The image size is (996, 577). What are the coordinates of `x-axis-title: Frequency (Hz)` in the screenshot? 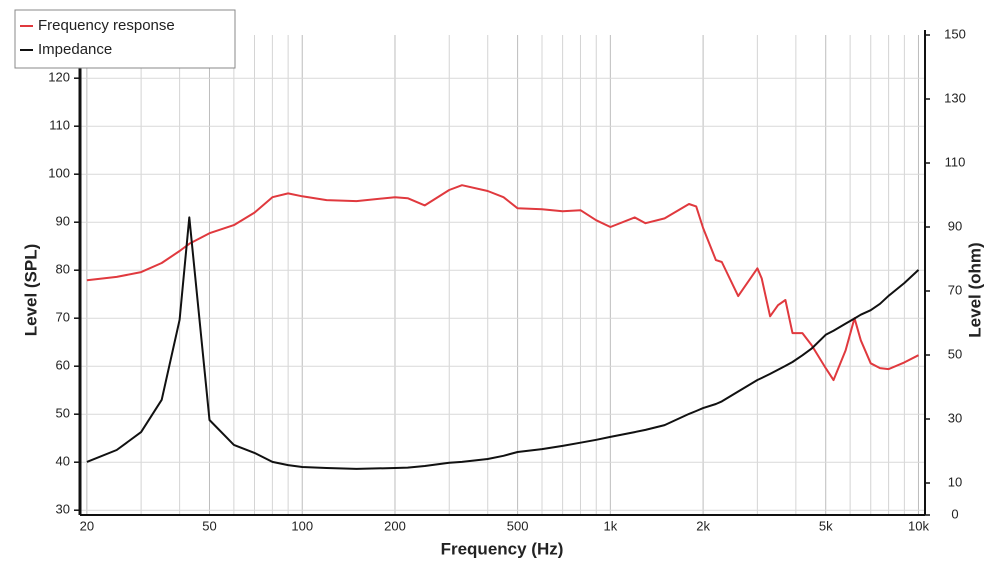 It's located at (502, 548).